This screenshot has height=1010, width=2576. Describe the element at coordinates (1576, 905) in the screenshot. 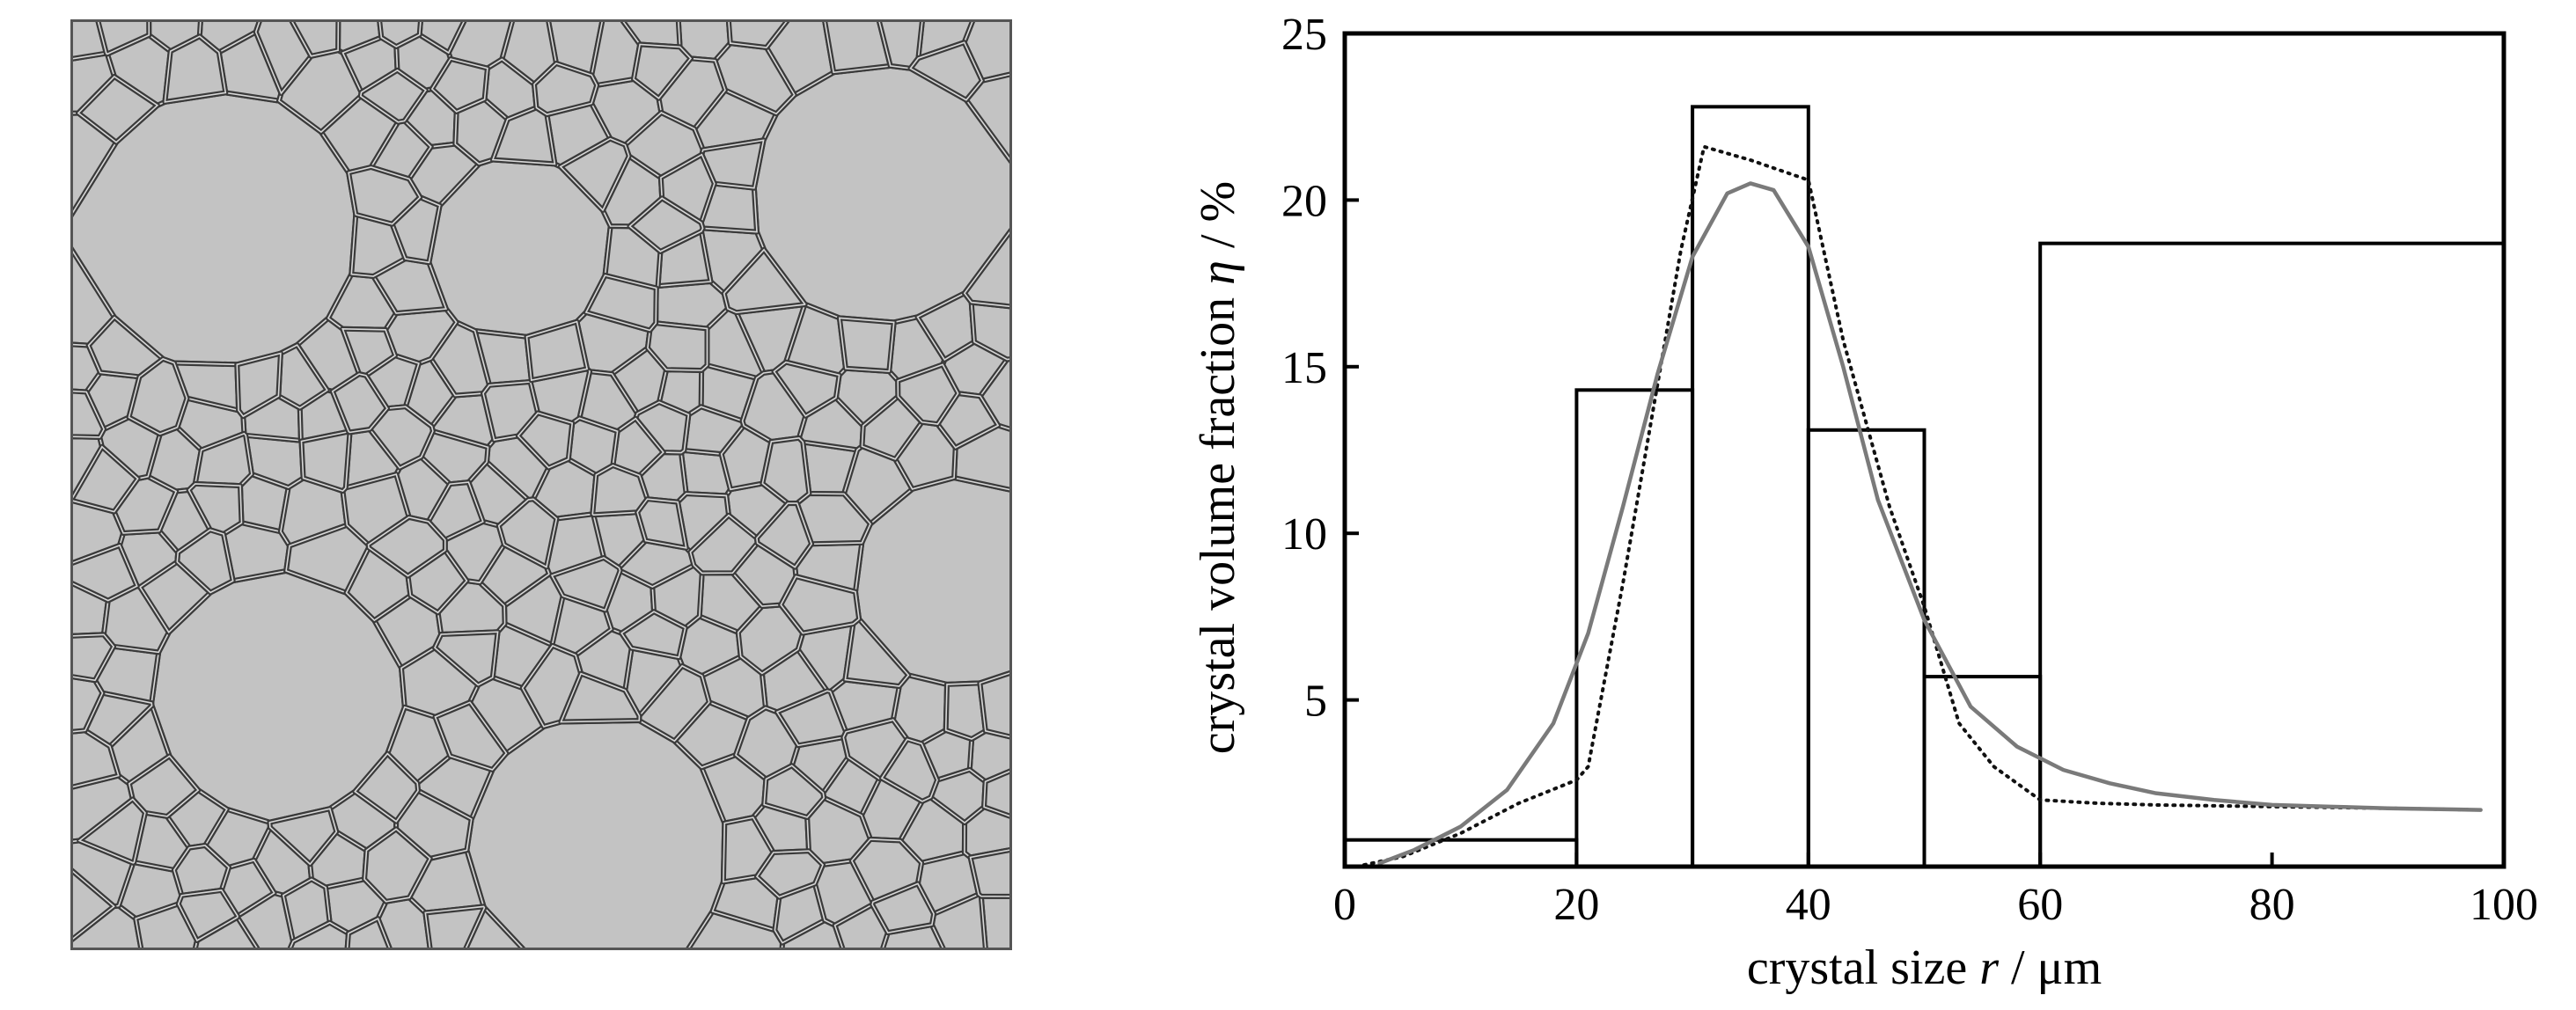

I see `x-tick-label: 20` at that location.